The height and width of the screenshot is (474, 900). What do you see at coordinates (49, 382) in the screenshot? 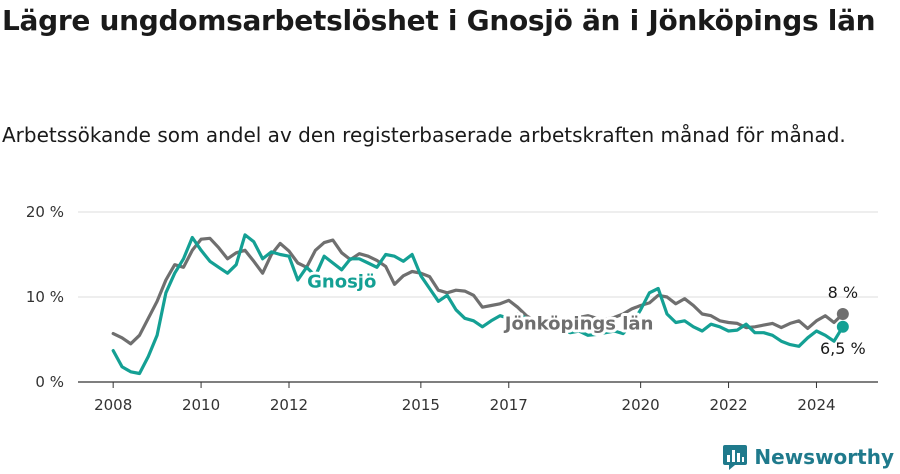
I see `y-tick-label: 0 %` at bounding box center [49, 382].